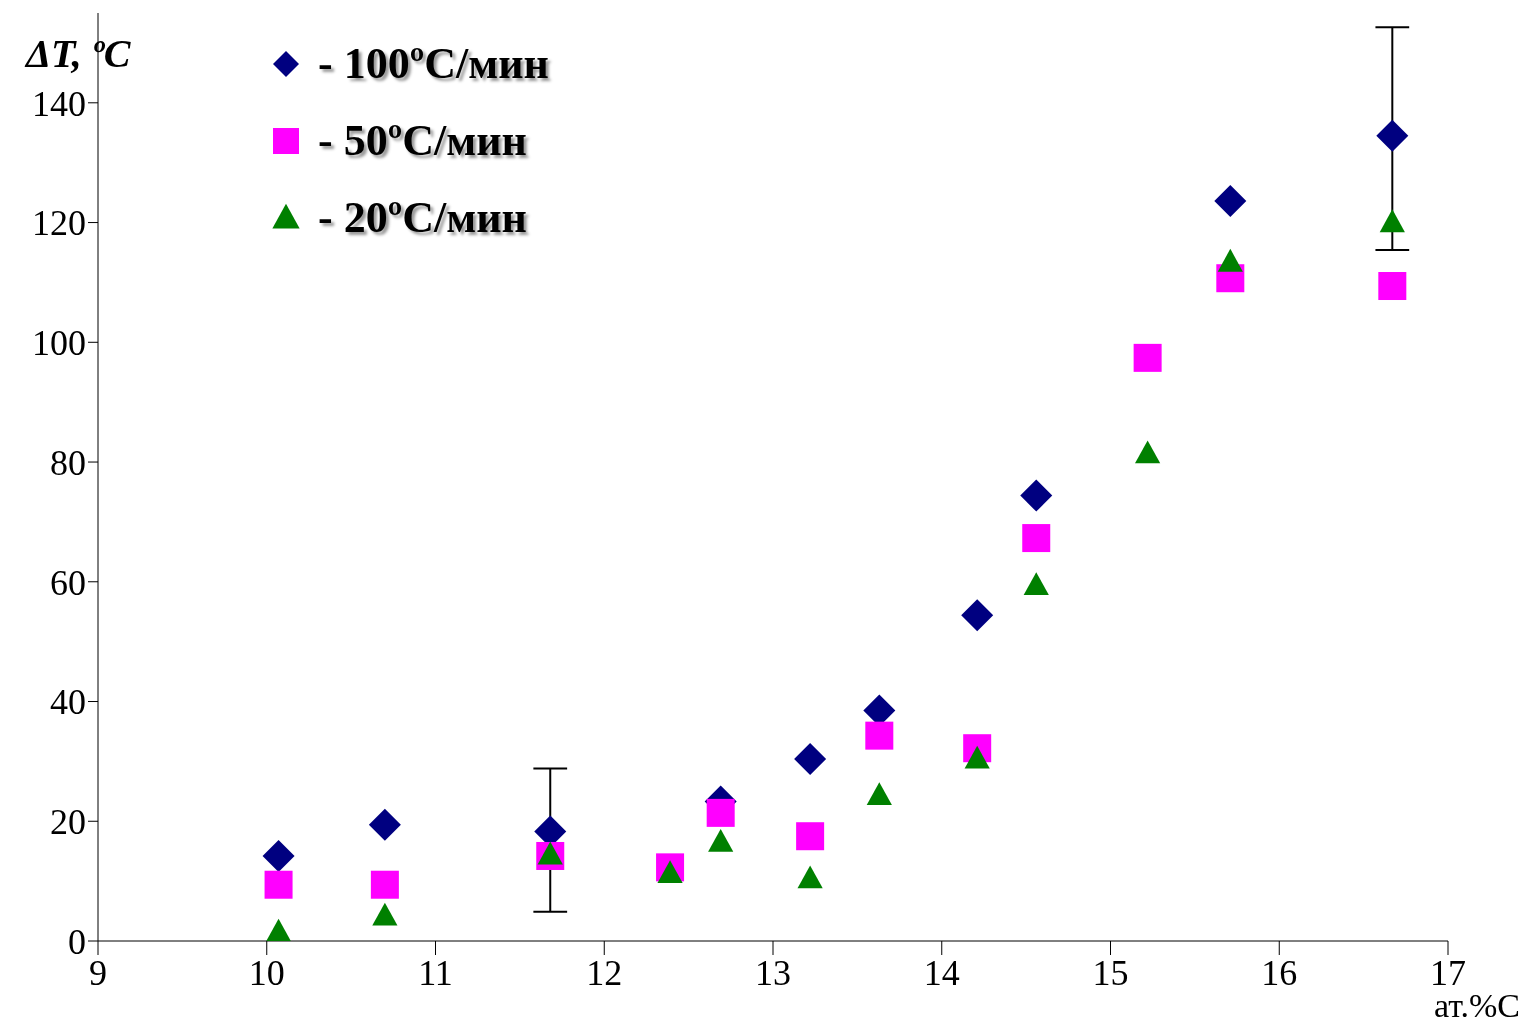  I want to click on y-axis-title: ΔT, ºC, so click(78, 53).